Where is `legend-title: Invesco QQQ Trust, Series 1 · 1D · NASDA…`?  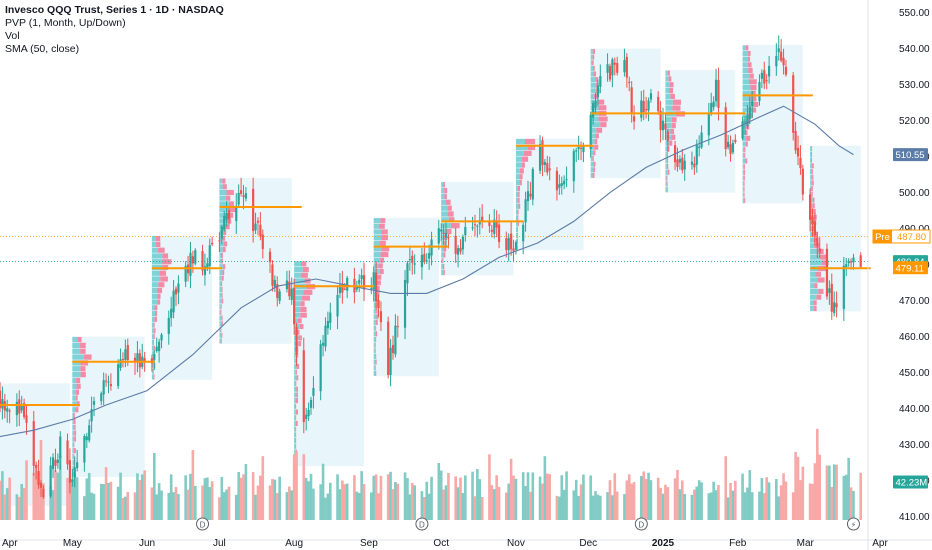
legend-title: Invesco QQQ Trust, Series 1 · 1D · NASDA… is located at coordinates (114, 10).